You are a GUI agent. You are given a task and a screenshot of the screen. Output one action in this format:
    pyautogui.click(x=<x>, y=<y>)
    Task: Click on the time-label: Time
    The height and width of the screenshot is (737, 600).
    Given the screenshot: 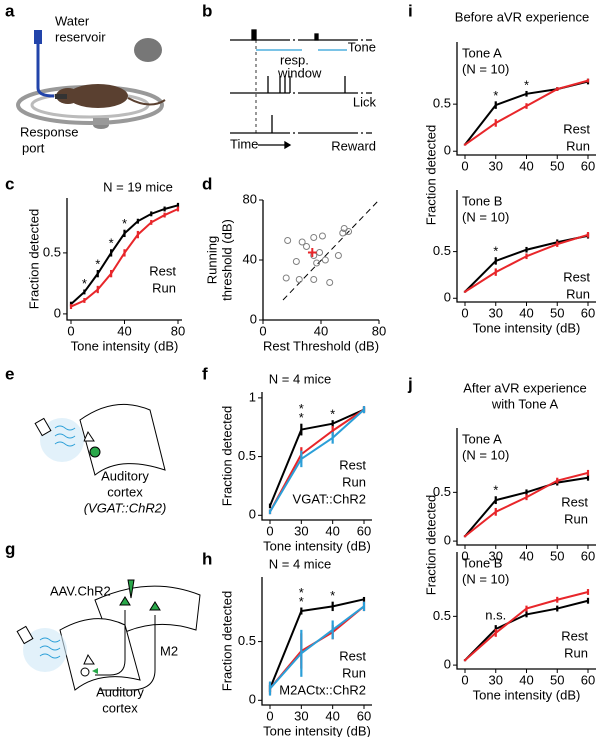 What is the action you would take?
    pyautogui.click(x=244, y=143)
    